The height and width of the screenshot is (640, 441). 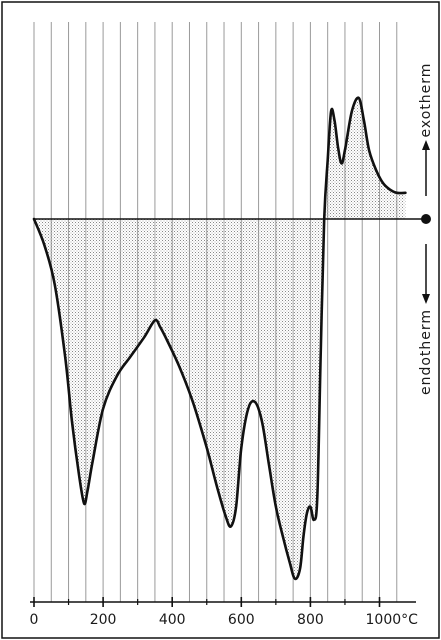 I want to click on x-axis-tick-labels: 0 200 400 600 800 1000°C, so click(x=224, y=620).